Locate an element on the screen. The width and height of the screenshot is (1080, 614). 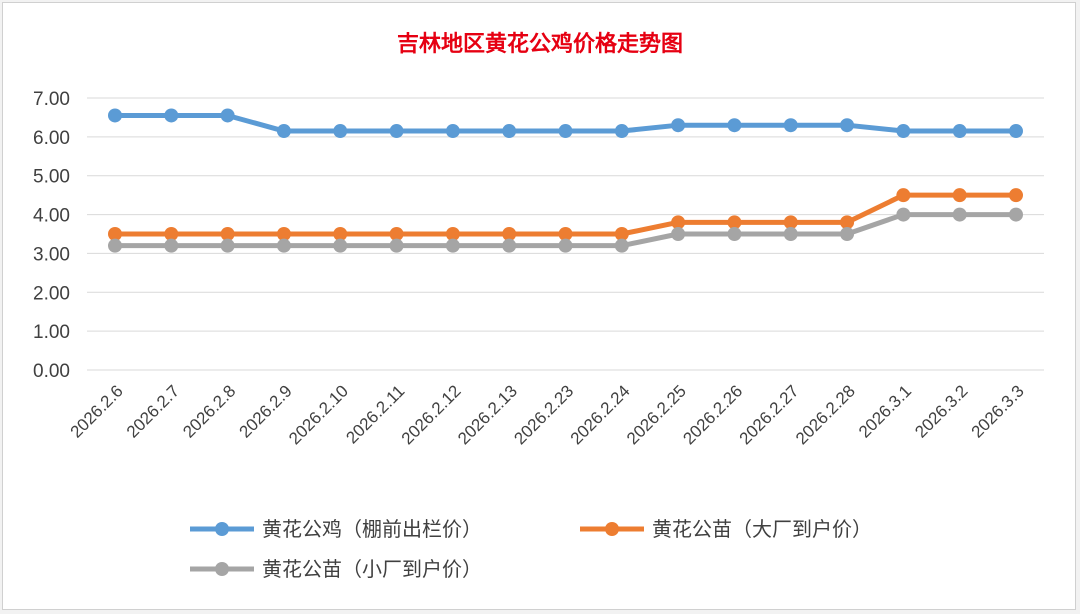
y-tick-label: 5.00 is located at coordinates (51, 177).